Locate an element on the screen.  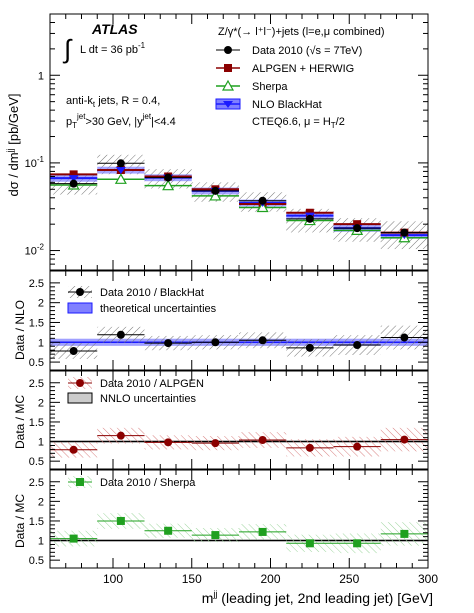
x-tick-label: 150 is located at coordinates (192, 579).